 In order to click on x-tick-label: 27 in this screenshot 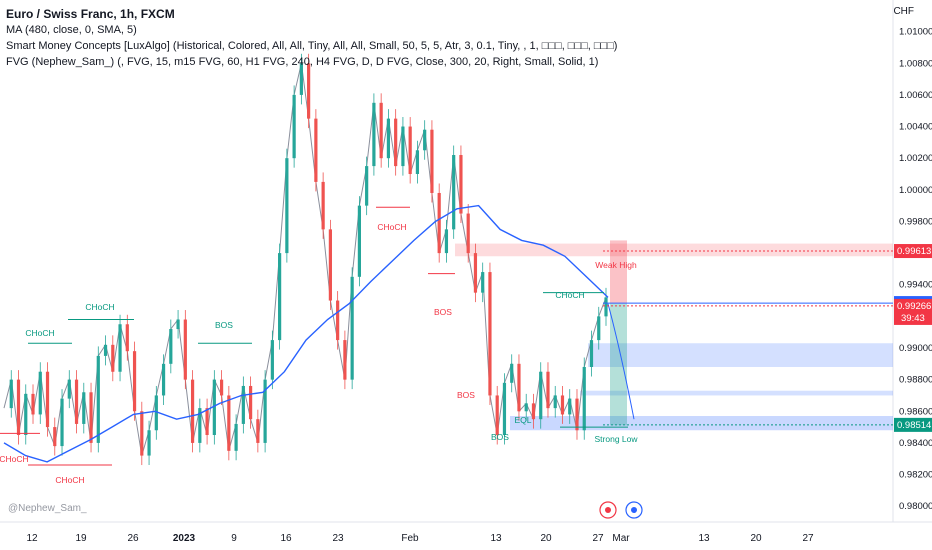, I will do `click(598, 538)`.